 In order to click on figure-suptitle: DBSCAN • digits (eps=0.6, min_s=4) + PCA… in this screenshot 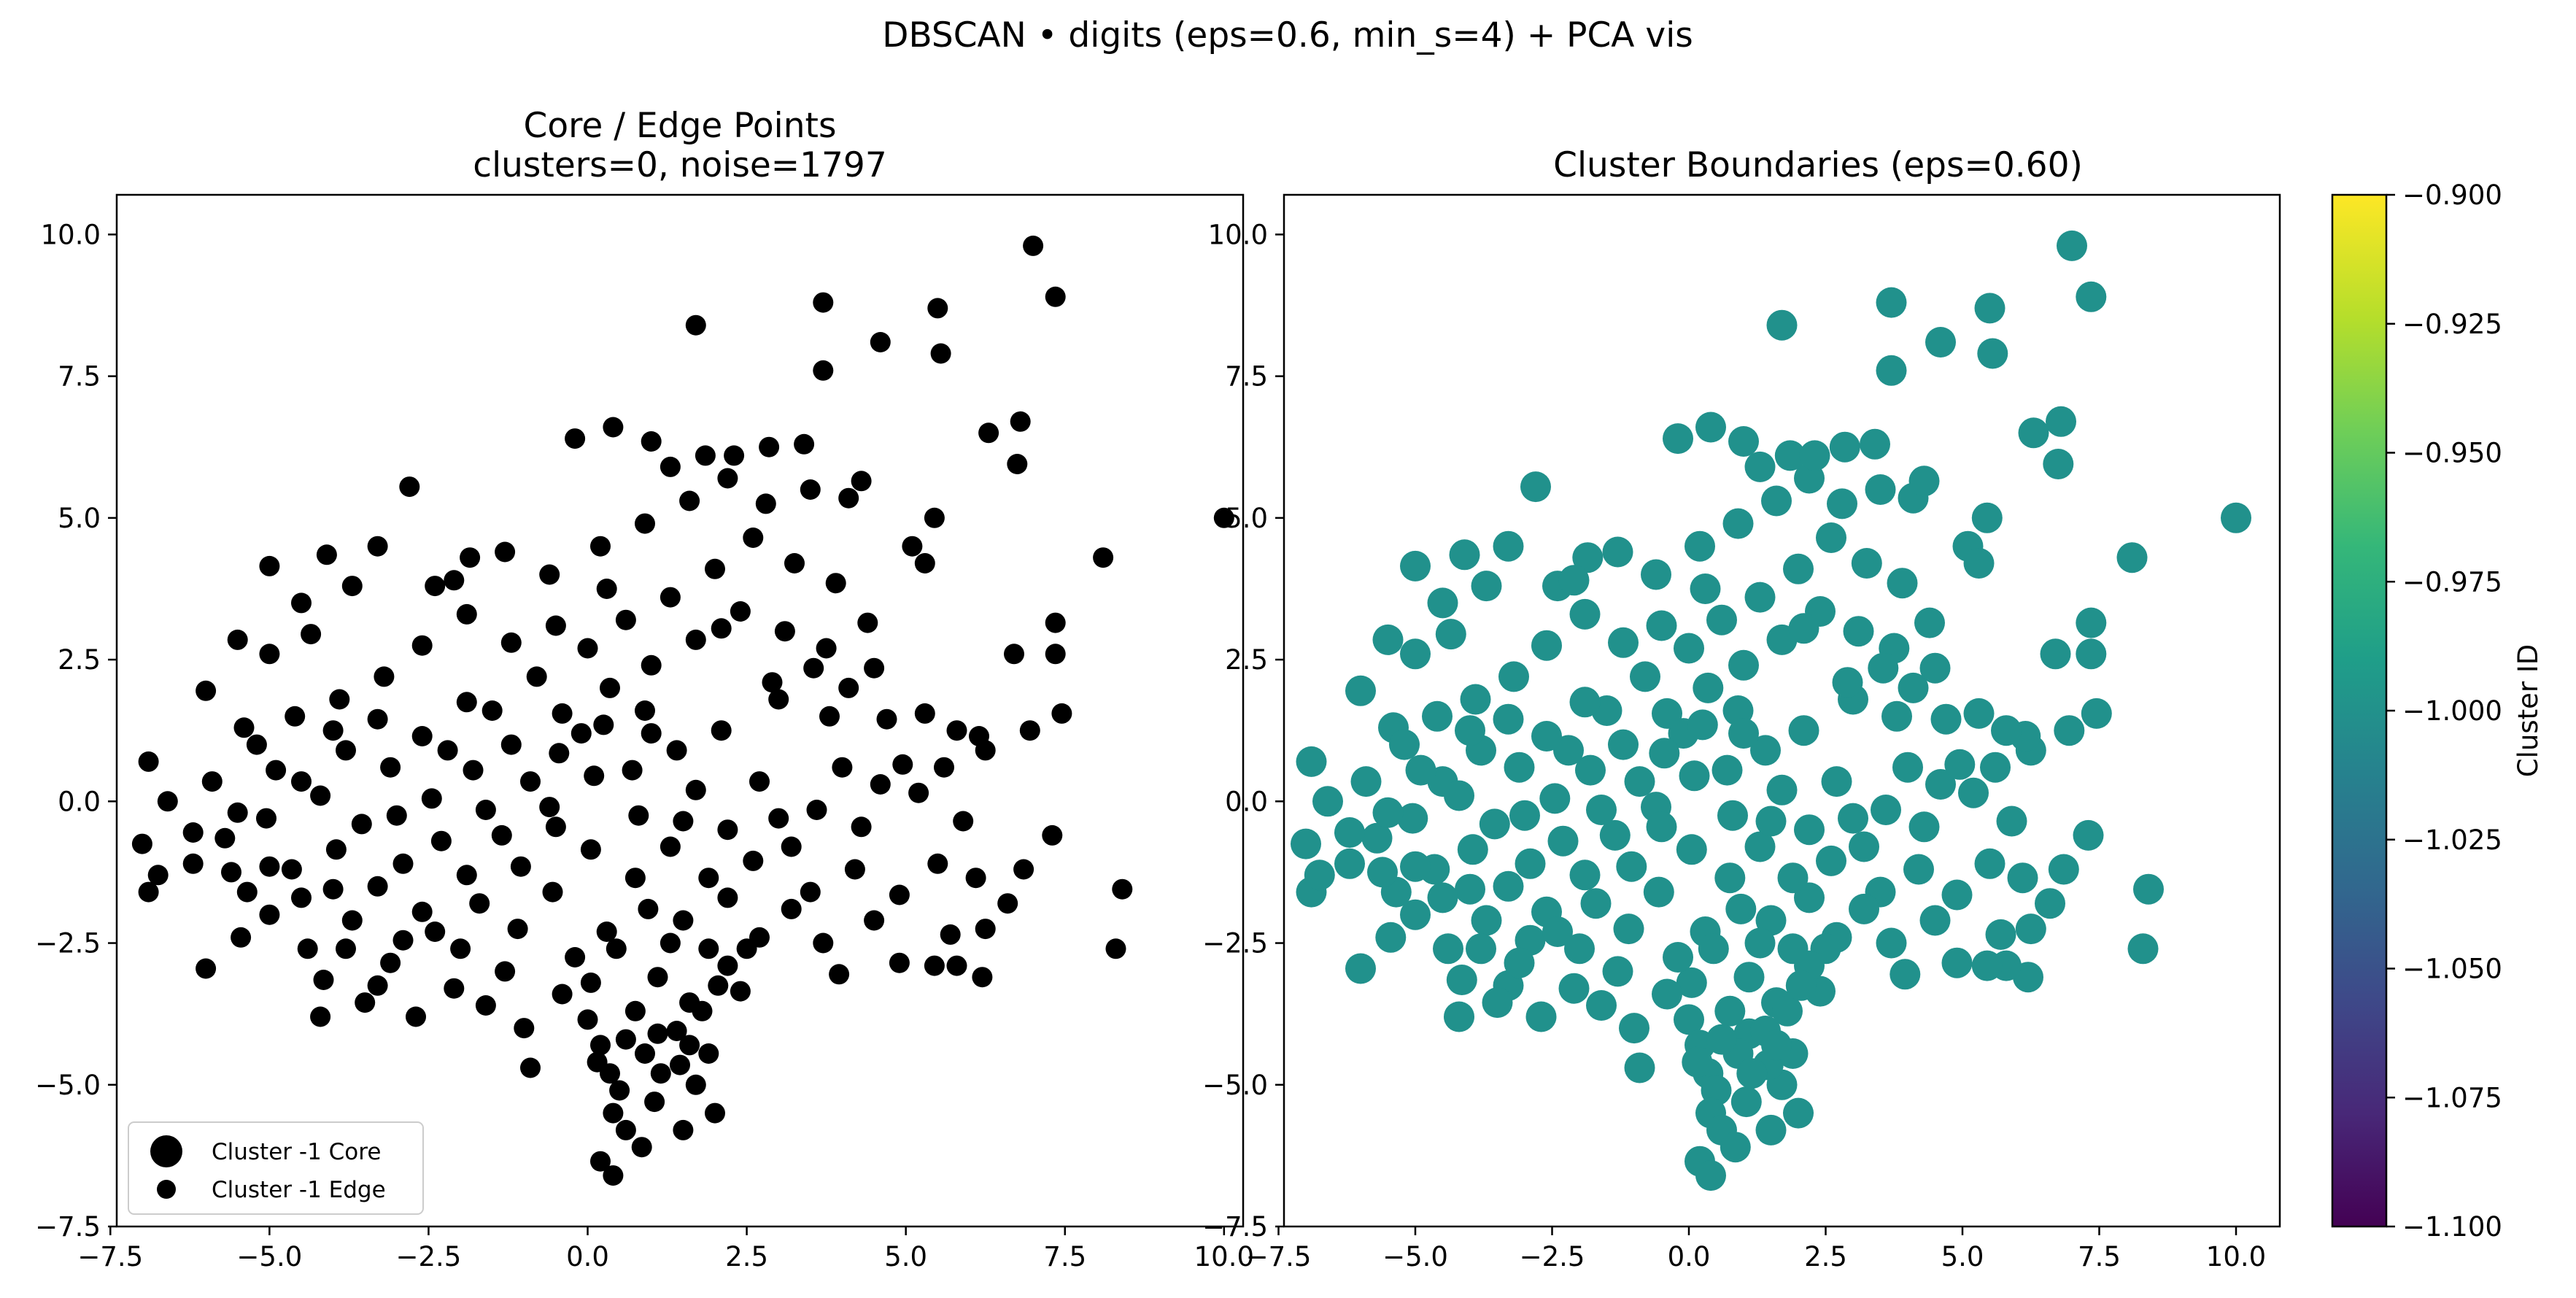, I will do `click(1287, 35)`.